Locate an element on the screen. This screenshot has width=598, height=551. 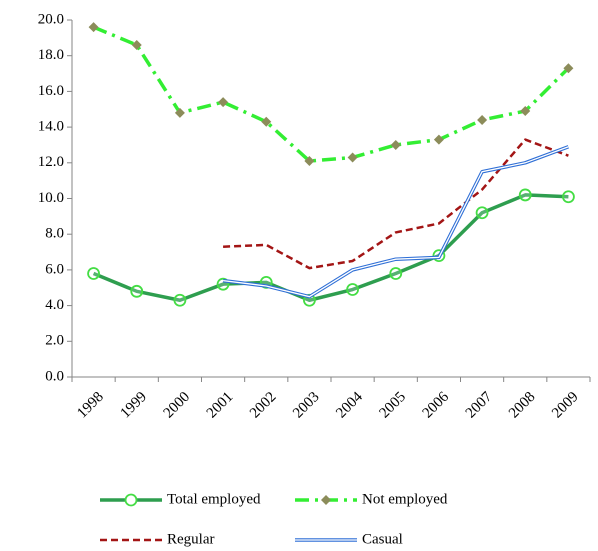
legend-item: Casual is located at coordinates (349, 539).